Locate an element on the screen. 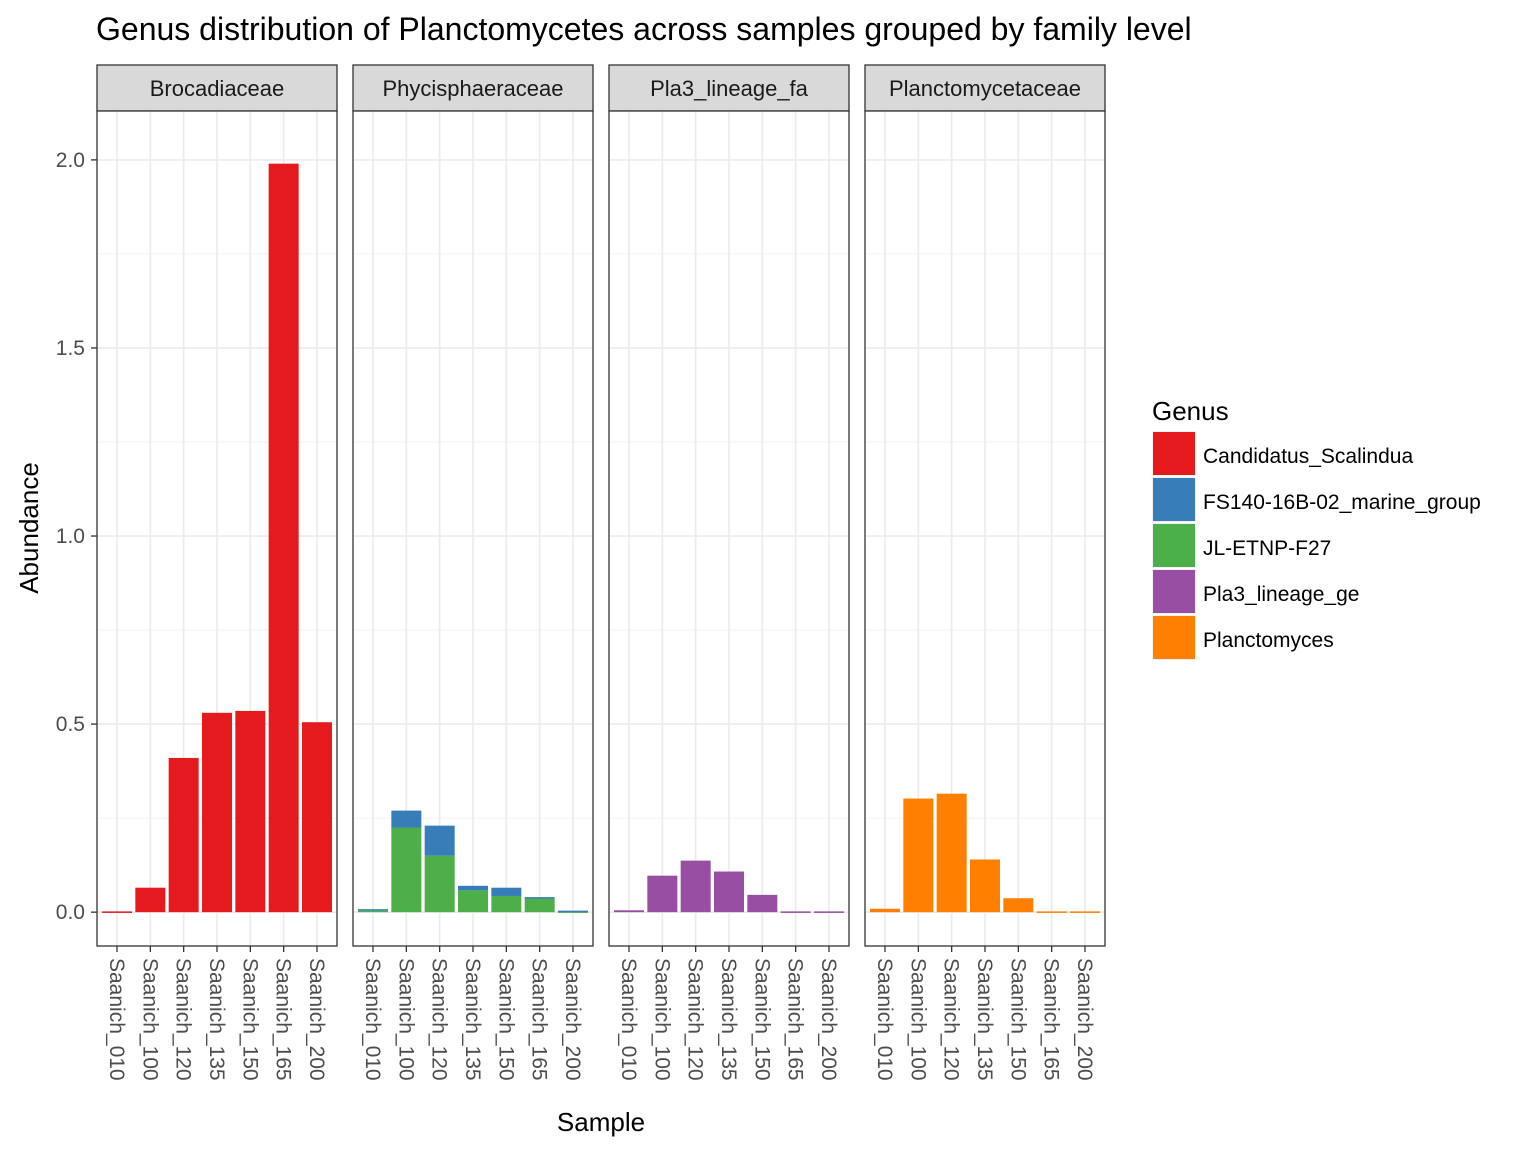 The width and height of the screenshot is (1536, 1157). legend-label: Candidatus_Scalindua is located at coordinates (1308, 456).